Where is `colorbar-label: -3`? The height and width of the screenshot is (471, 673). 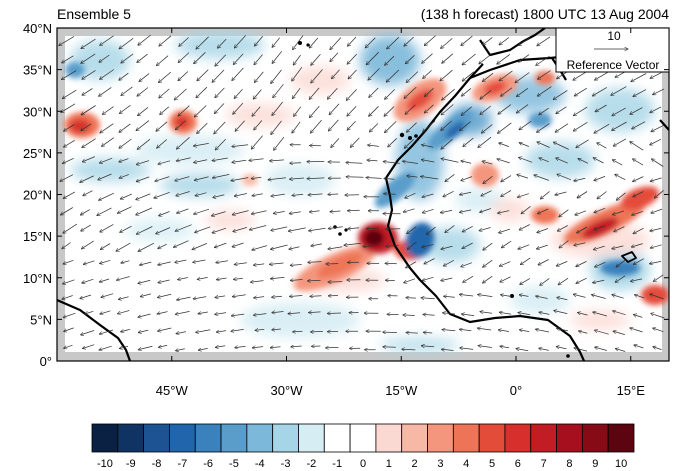
colorbar-label: -3 is located at coordinates (286, 464).